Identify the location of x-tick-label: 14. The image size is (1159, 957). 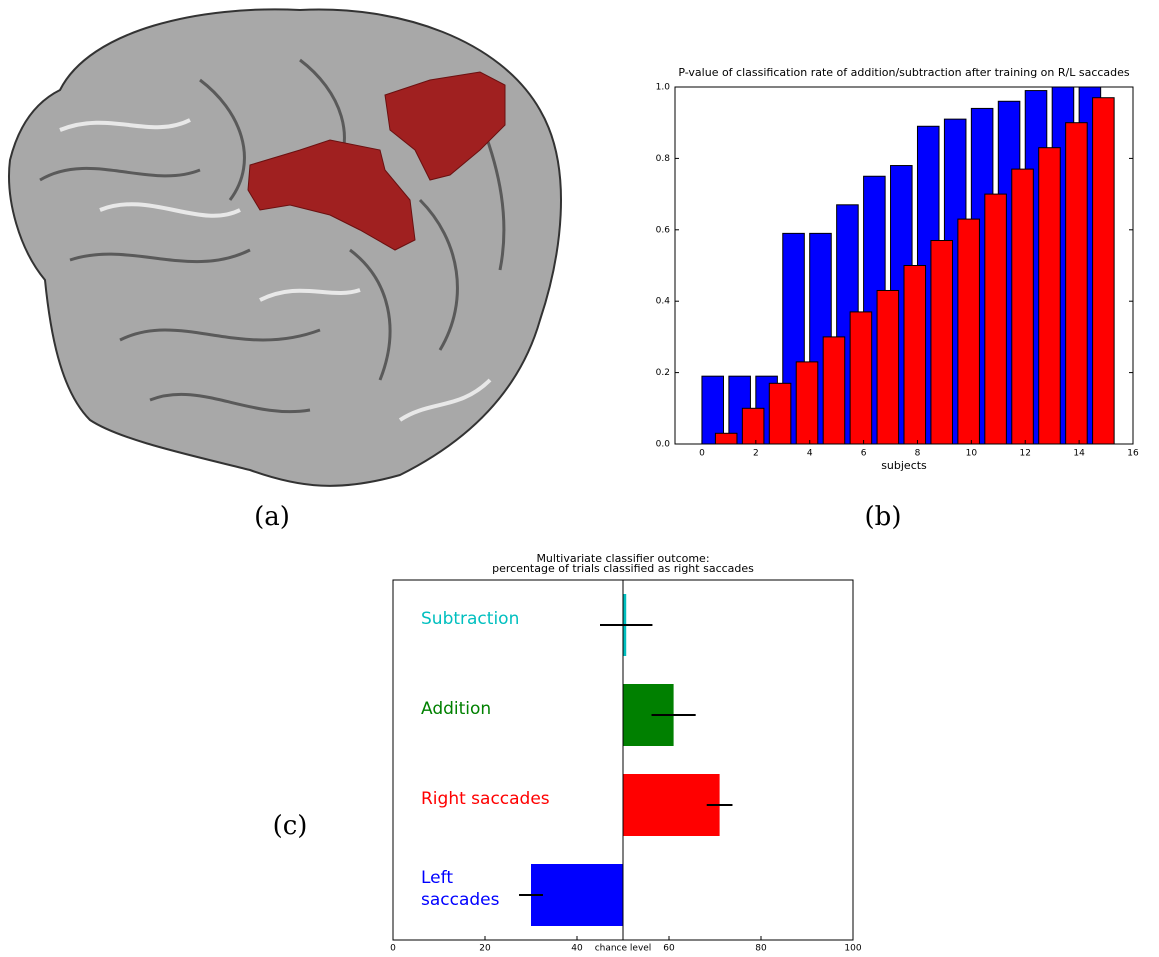
(1079, 454).